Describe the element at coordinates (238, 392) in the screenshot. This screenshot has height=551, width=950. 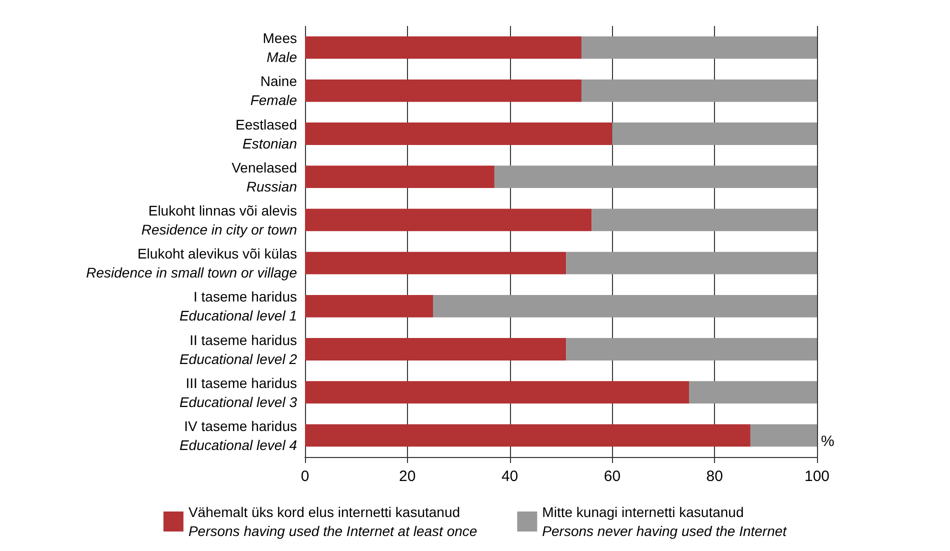
I see `y-tick-label: III taseme haridus Educational level 3` at that location.